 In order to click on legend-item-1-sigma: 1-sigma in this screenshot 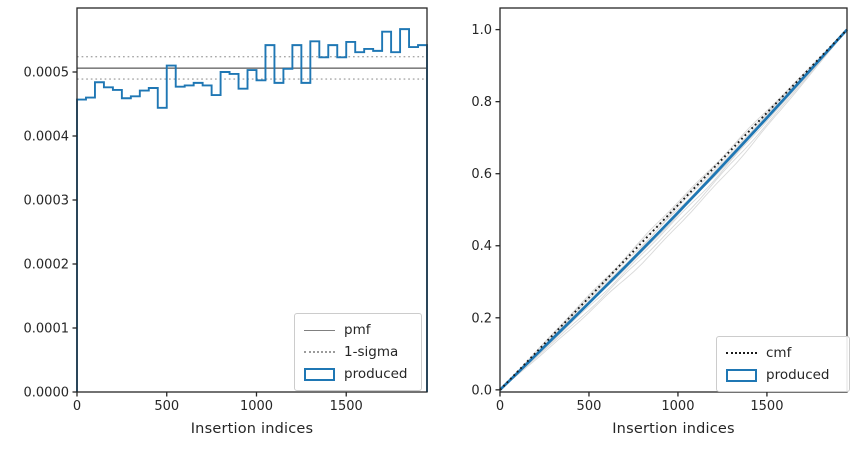, I will do `click(357, 352)`.